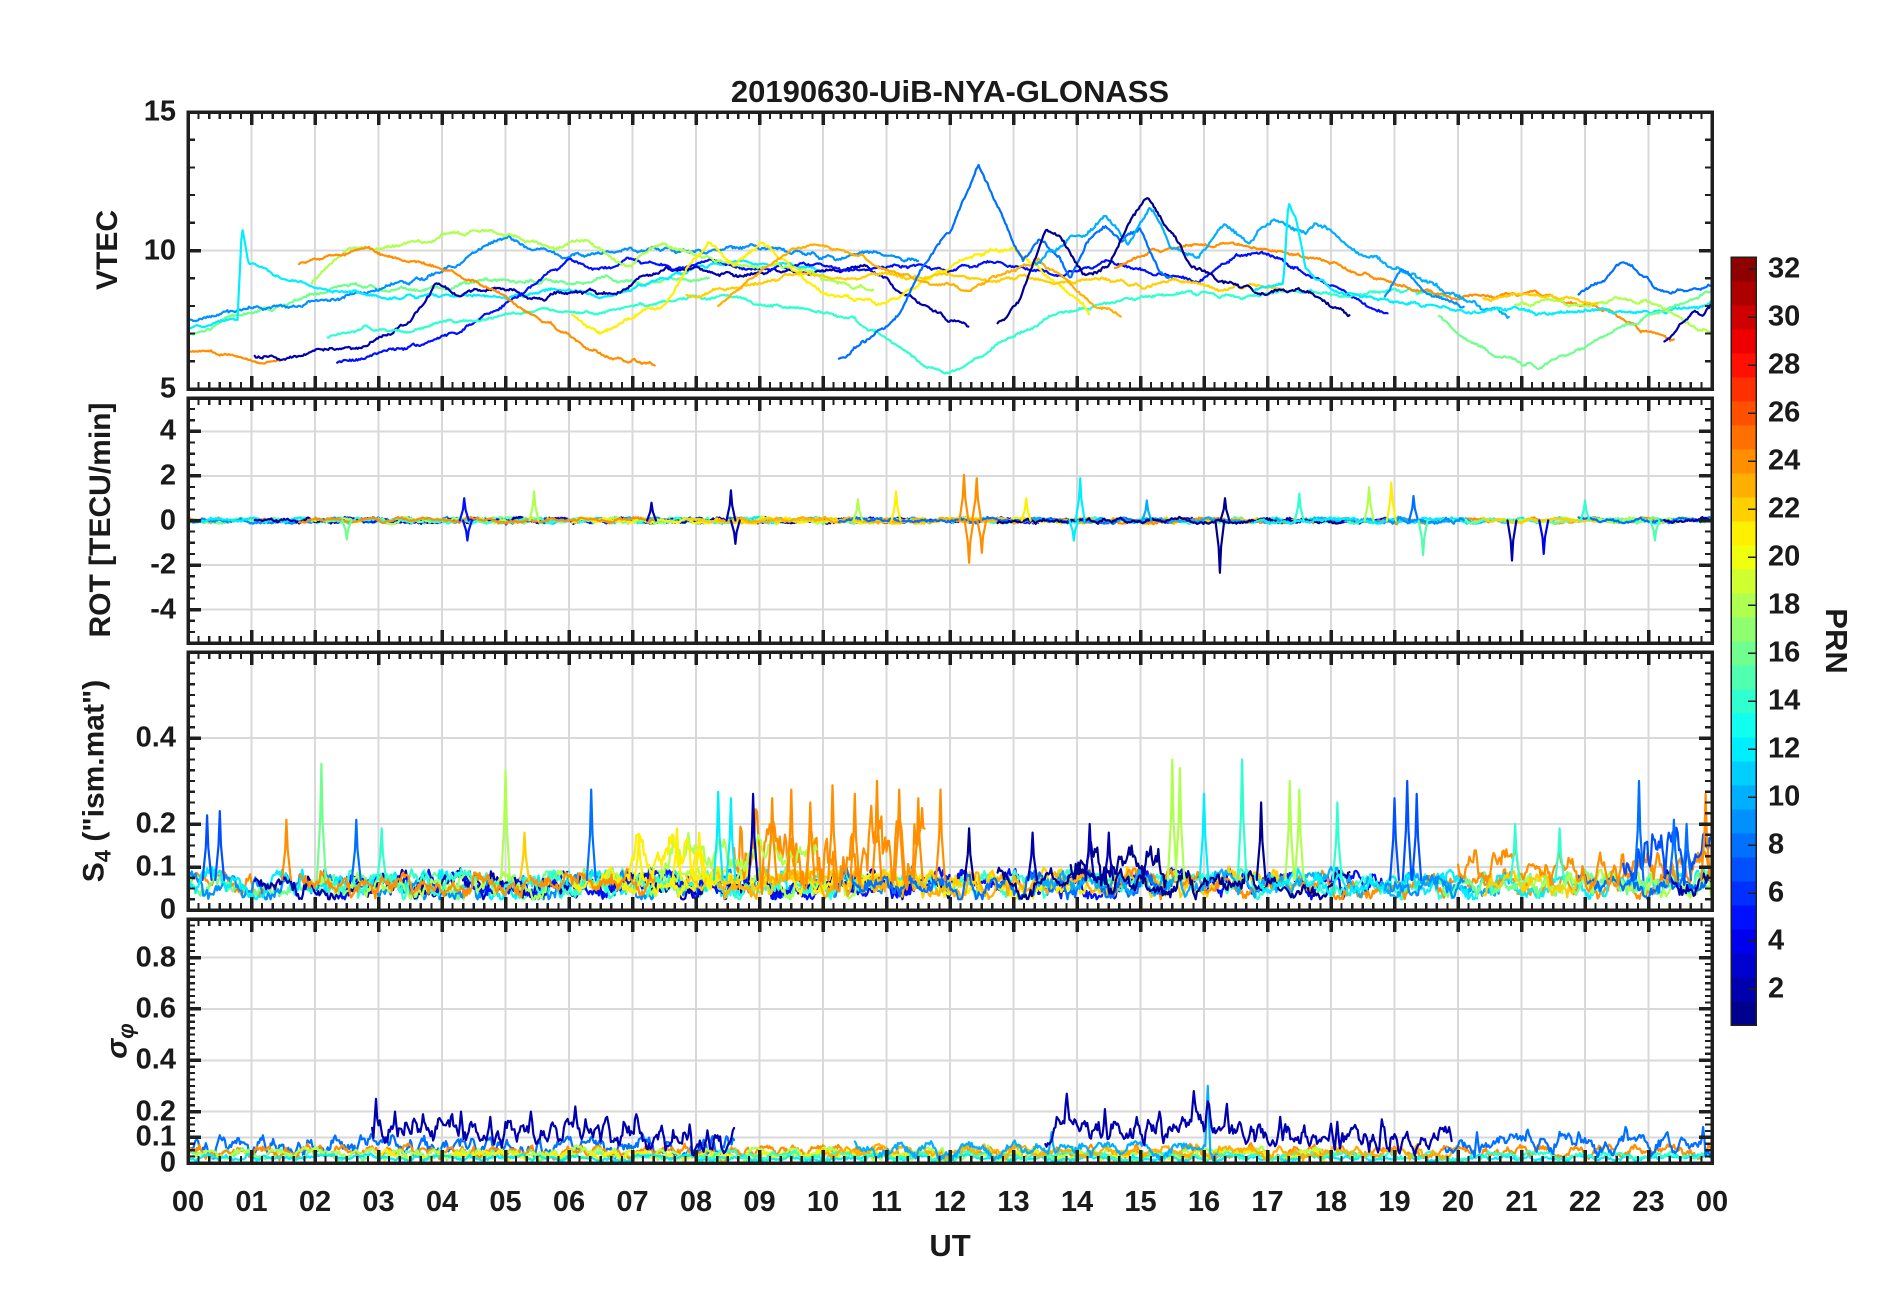  What do you see at coordinates (1743, 389) in the screenshot?
I see `colorbar-band-prn27` at bounding box center [1743, 389].